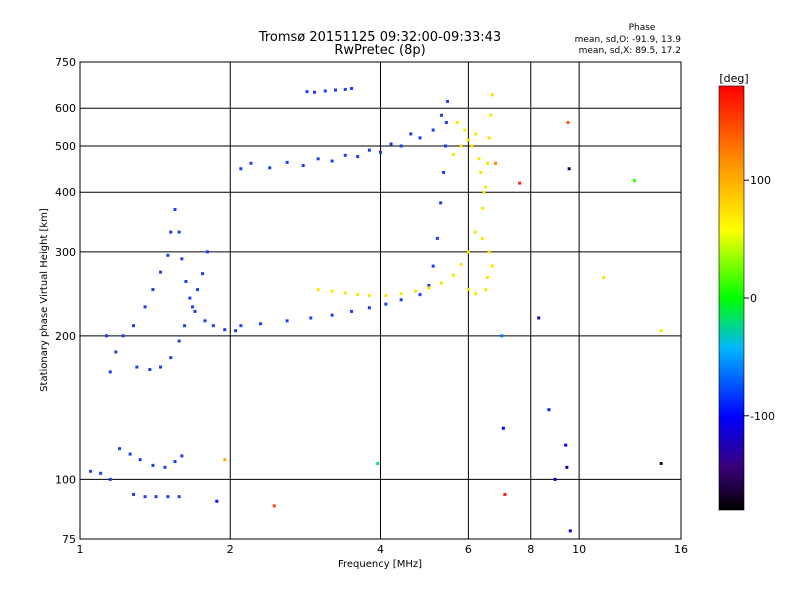 The image size is (800, 600). What do you see at coordinates (731, 298) in the screenshot?
I see `colorbar` at bounding box center [731, 298].